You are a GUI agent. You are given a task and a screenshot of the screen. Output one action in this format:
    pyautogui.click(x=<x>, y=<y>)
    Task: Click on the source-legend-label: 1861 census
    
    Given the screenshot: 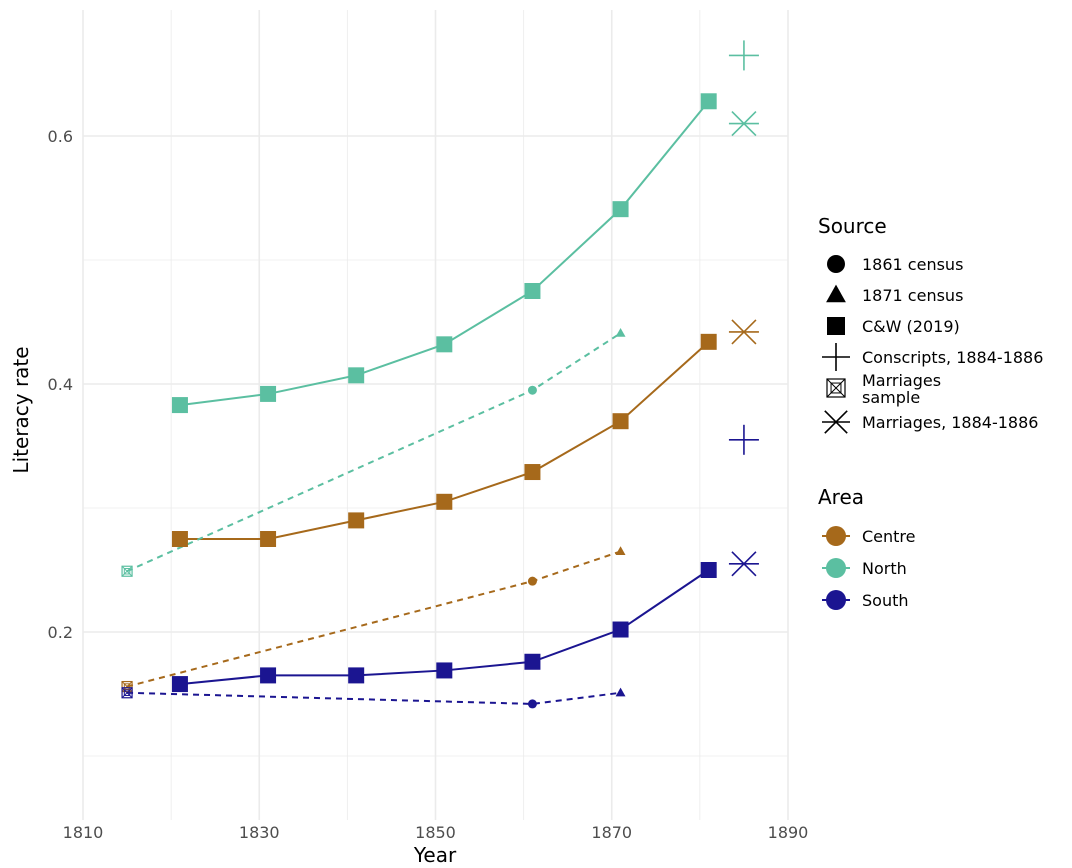 What is the action you would take?
    pyautogui.click(x=912, y=264)
    